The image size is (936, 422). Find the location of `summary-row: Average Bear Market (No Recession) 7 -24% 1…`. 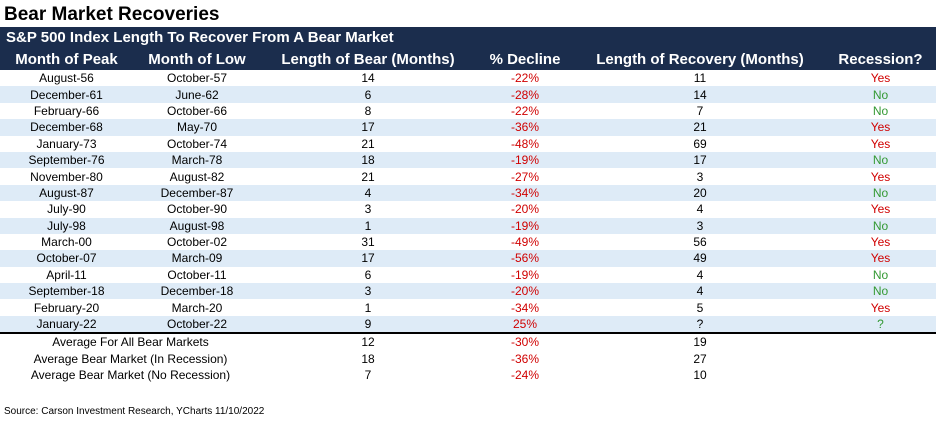

summary-row: Average Bear Market (No Recession) 7 -24% 1… is located at coordinates (468, 375).